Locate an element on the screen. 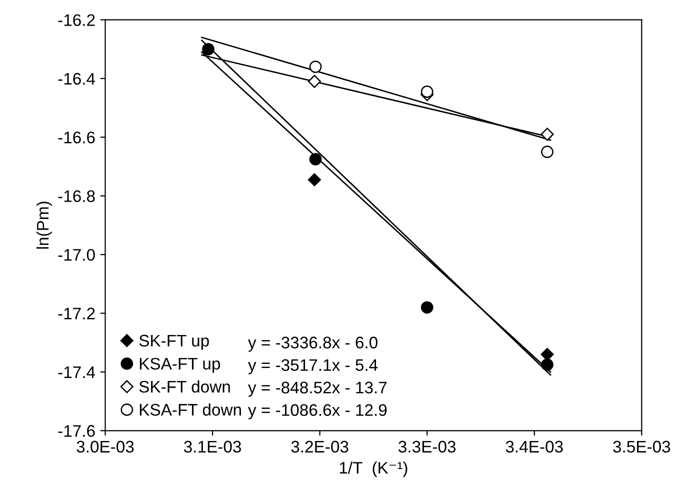 The image size is (679, 495). y-tick-label: -17.0 is located at coordinates (76, 254).